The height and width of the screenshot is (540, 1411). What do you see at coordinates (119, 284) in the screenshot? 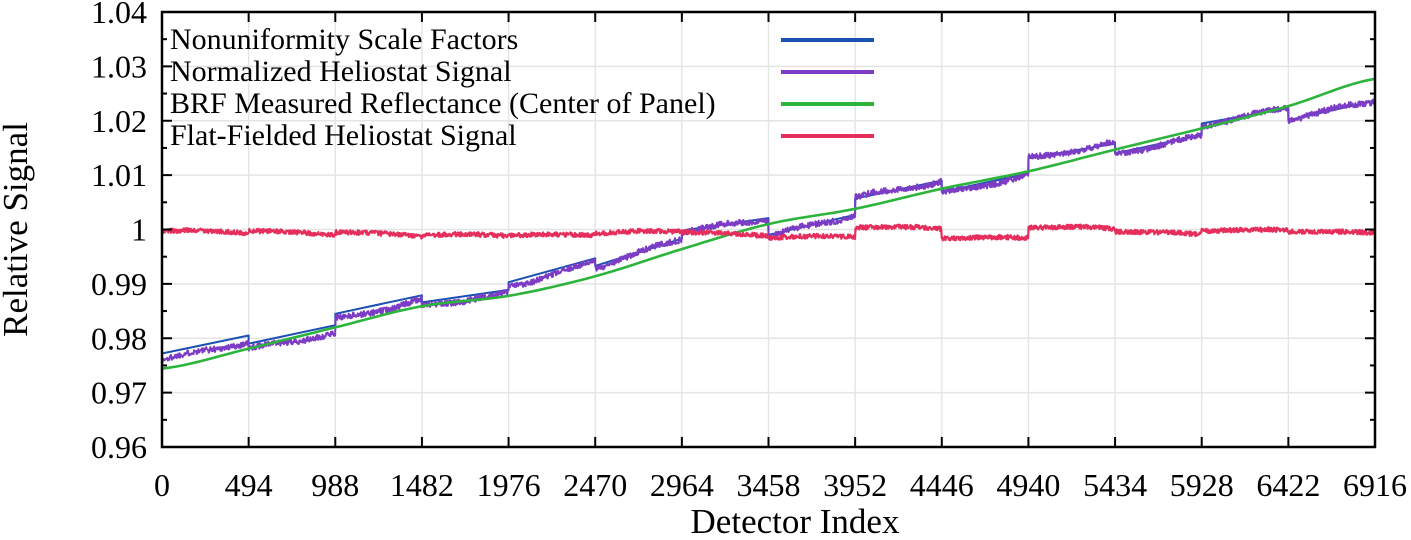
I see `y-tick-label: 0.99` at bounding box center [119, 284].